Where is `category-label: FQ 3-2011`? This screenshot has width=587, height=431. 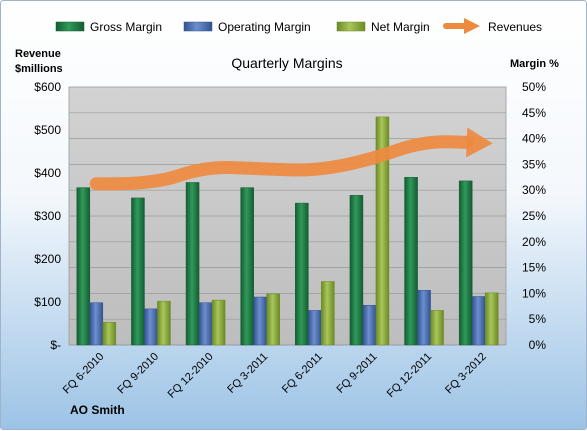 category-label: FQ 3-2011 is located at coordinates (247, 373).